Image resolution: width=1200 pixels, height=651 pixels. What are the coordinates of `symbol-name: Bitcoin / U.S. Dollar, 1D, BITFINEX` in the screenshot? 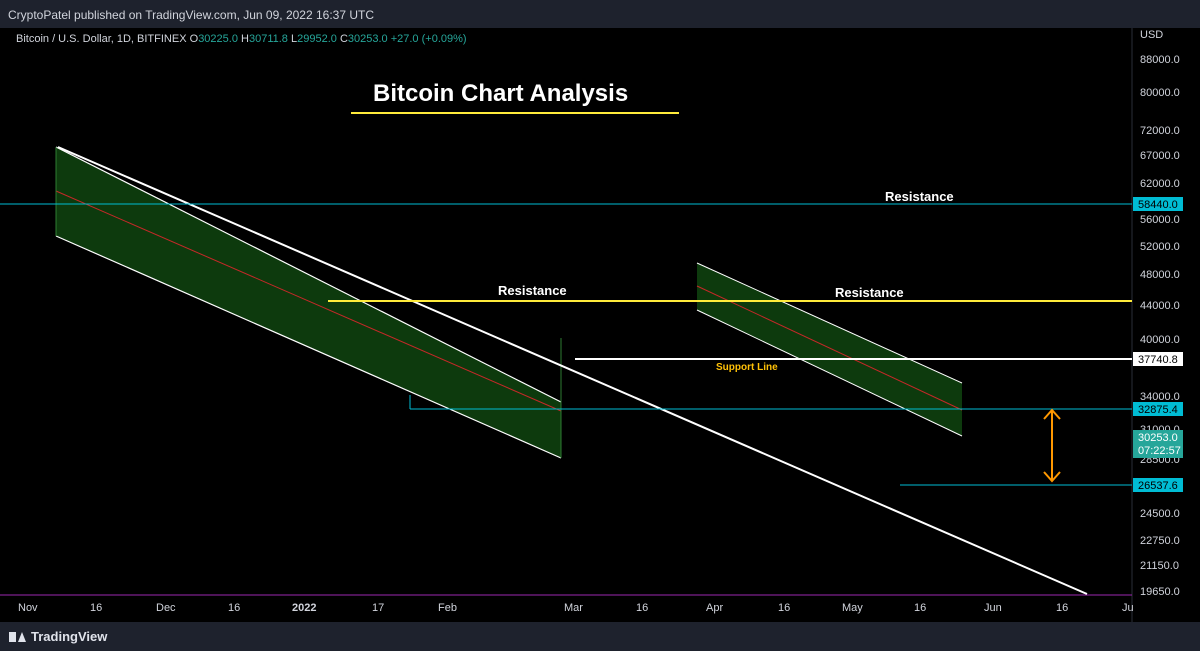 It's located at (101, 39).